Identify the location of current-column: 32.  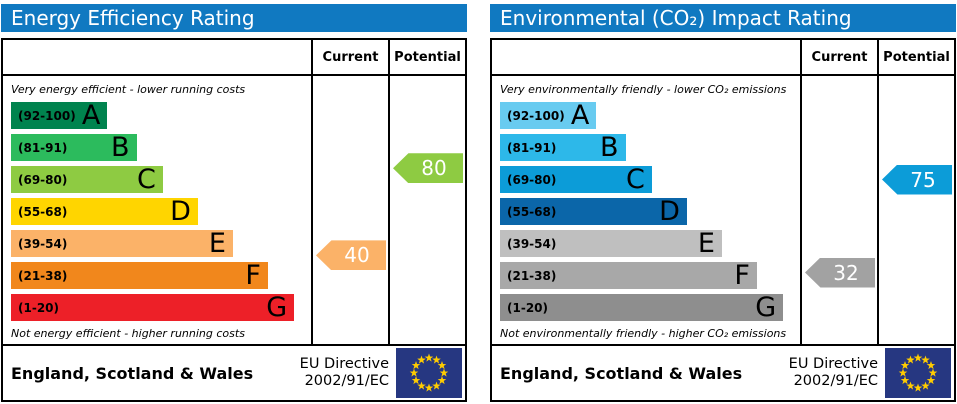
(838, 210).